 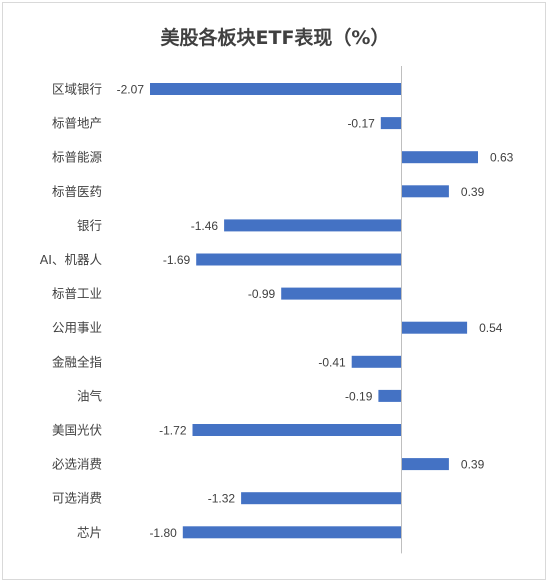 I want to click on data-label: -0.17, so click(x=361, y=124).